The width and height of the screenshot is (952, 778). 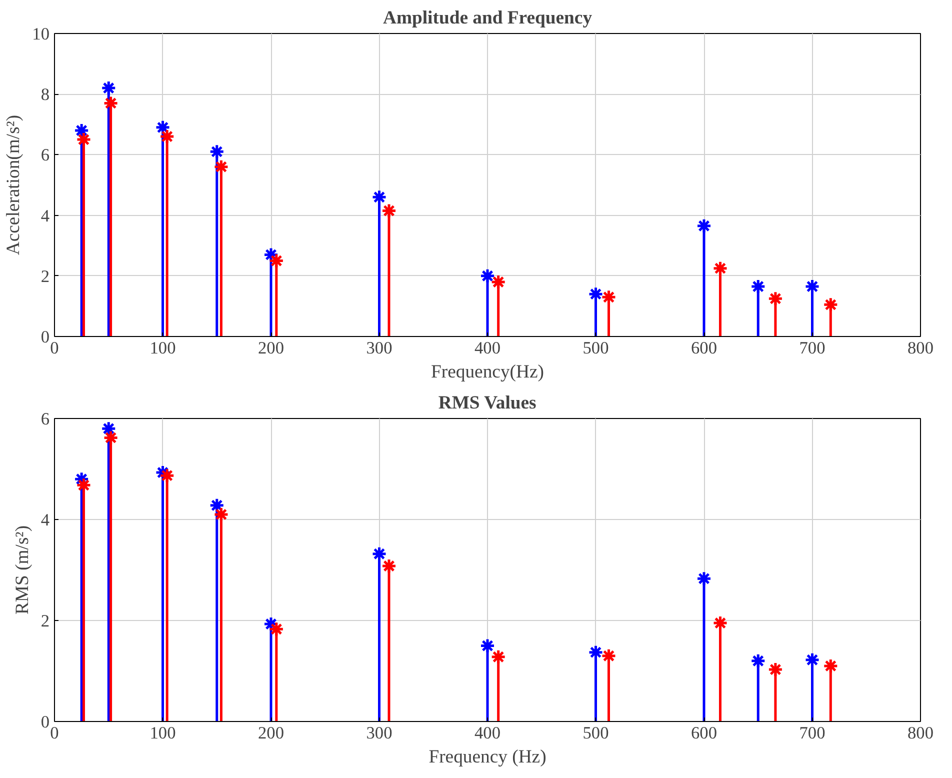 What do you see at coordinates (487, 403) in the screenshot?
I see `chart-title: RMS Values` at bounding box center [487, 403].